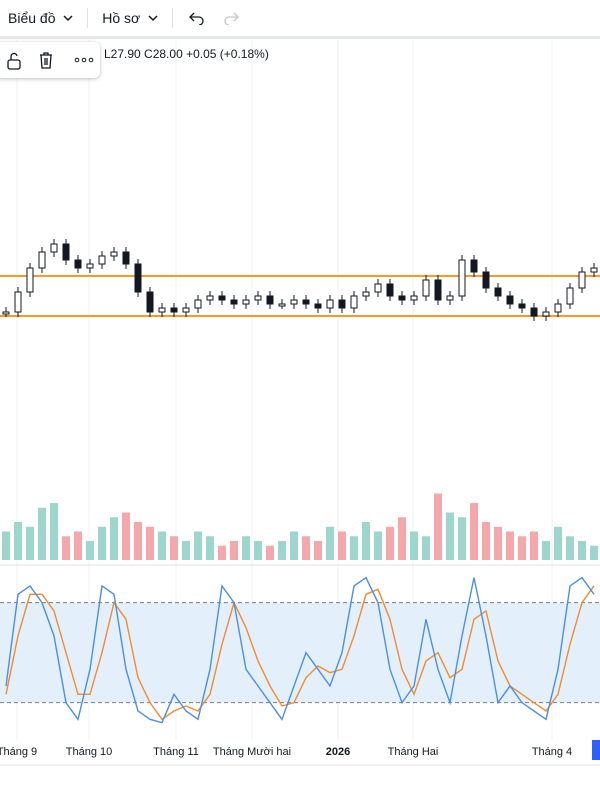 The image size is (600, 800). I want to click on drawing-toolbar, so click(50, 60).